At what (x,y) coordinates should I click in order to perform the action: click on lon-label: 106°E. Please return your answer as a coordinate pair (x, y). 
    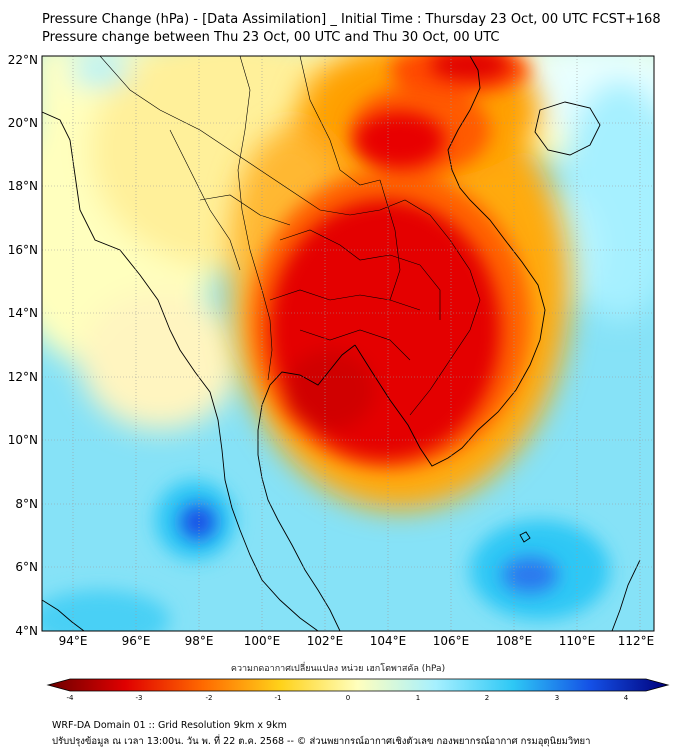
    Looking at the image, I should click on (451, 641).